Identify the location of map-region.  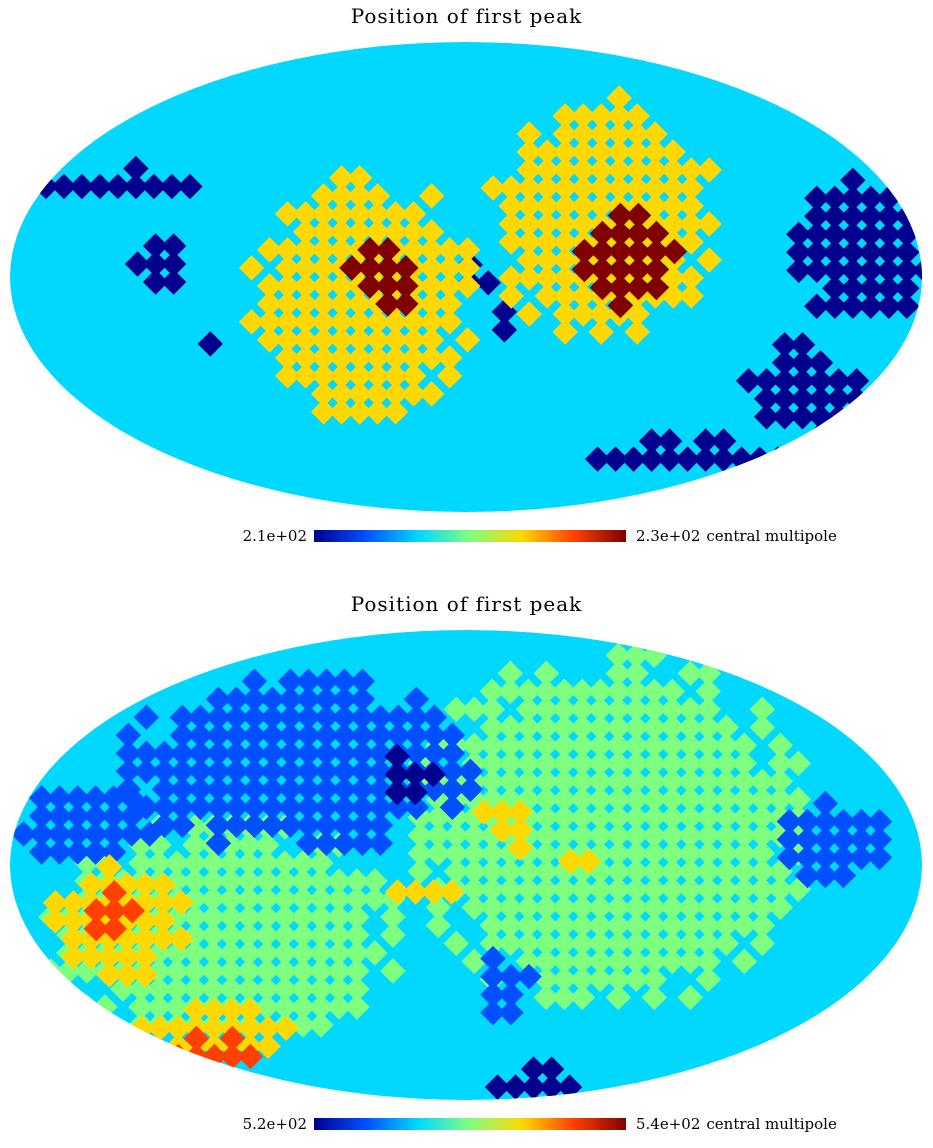
(210, 344).